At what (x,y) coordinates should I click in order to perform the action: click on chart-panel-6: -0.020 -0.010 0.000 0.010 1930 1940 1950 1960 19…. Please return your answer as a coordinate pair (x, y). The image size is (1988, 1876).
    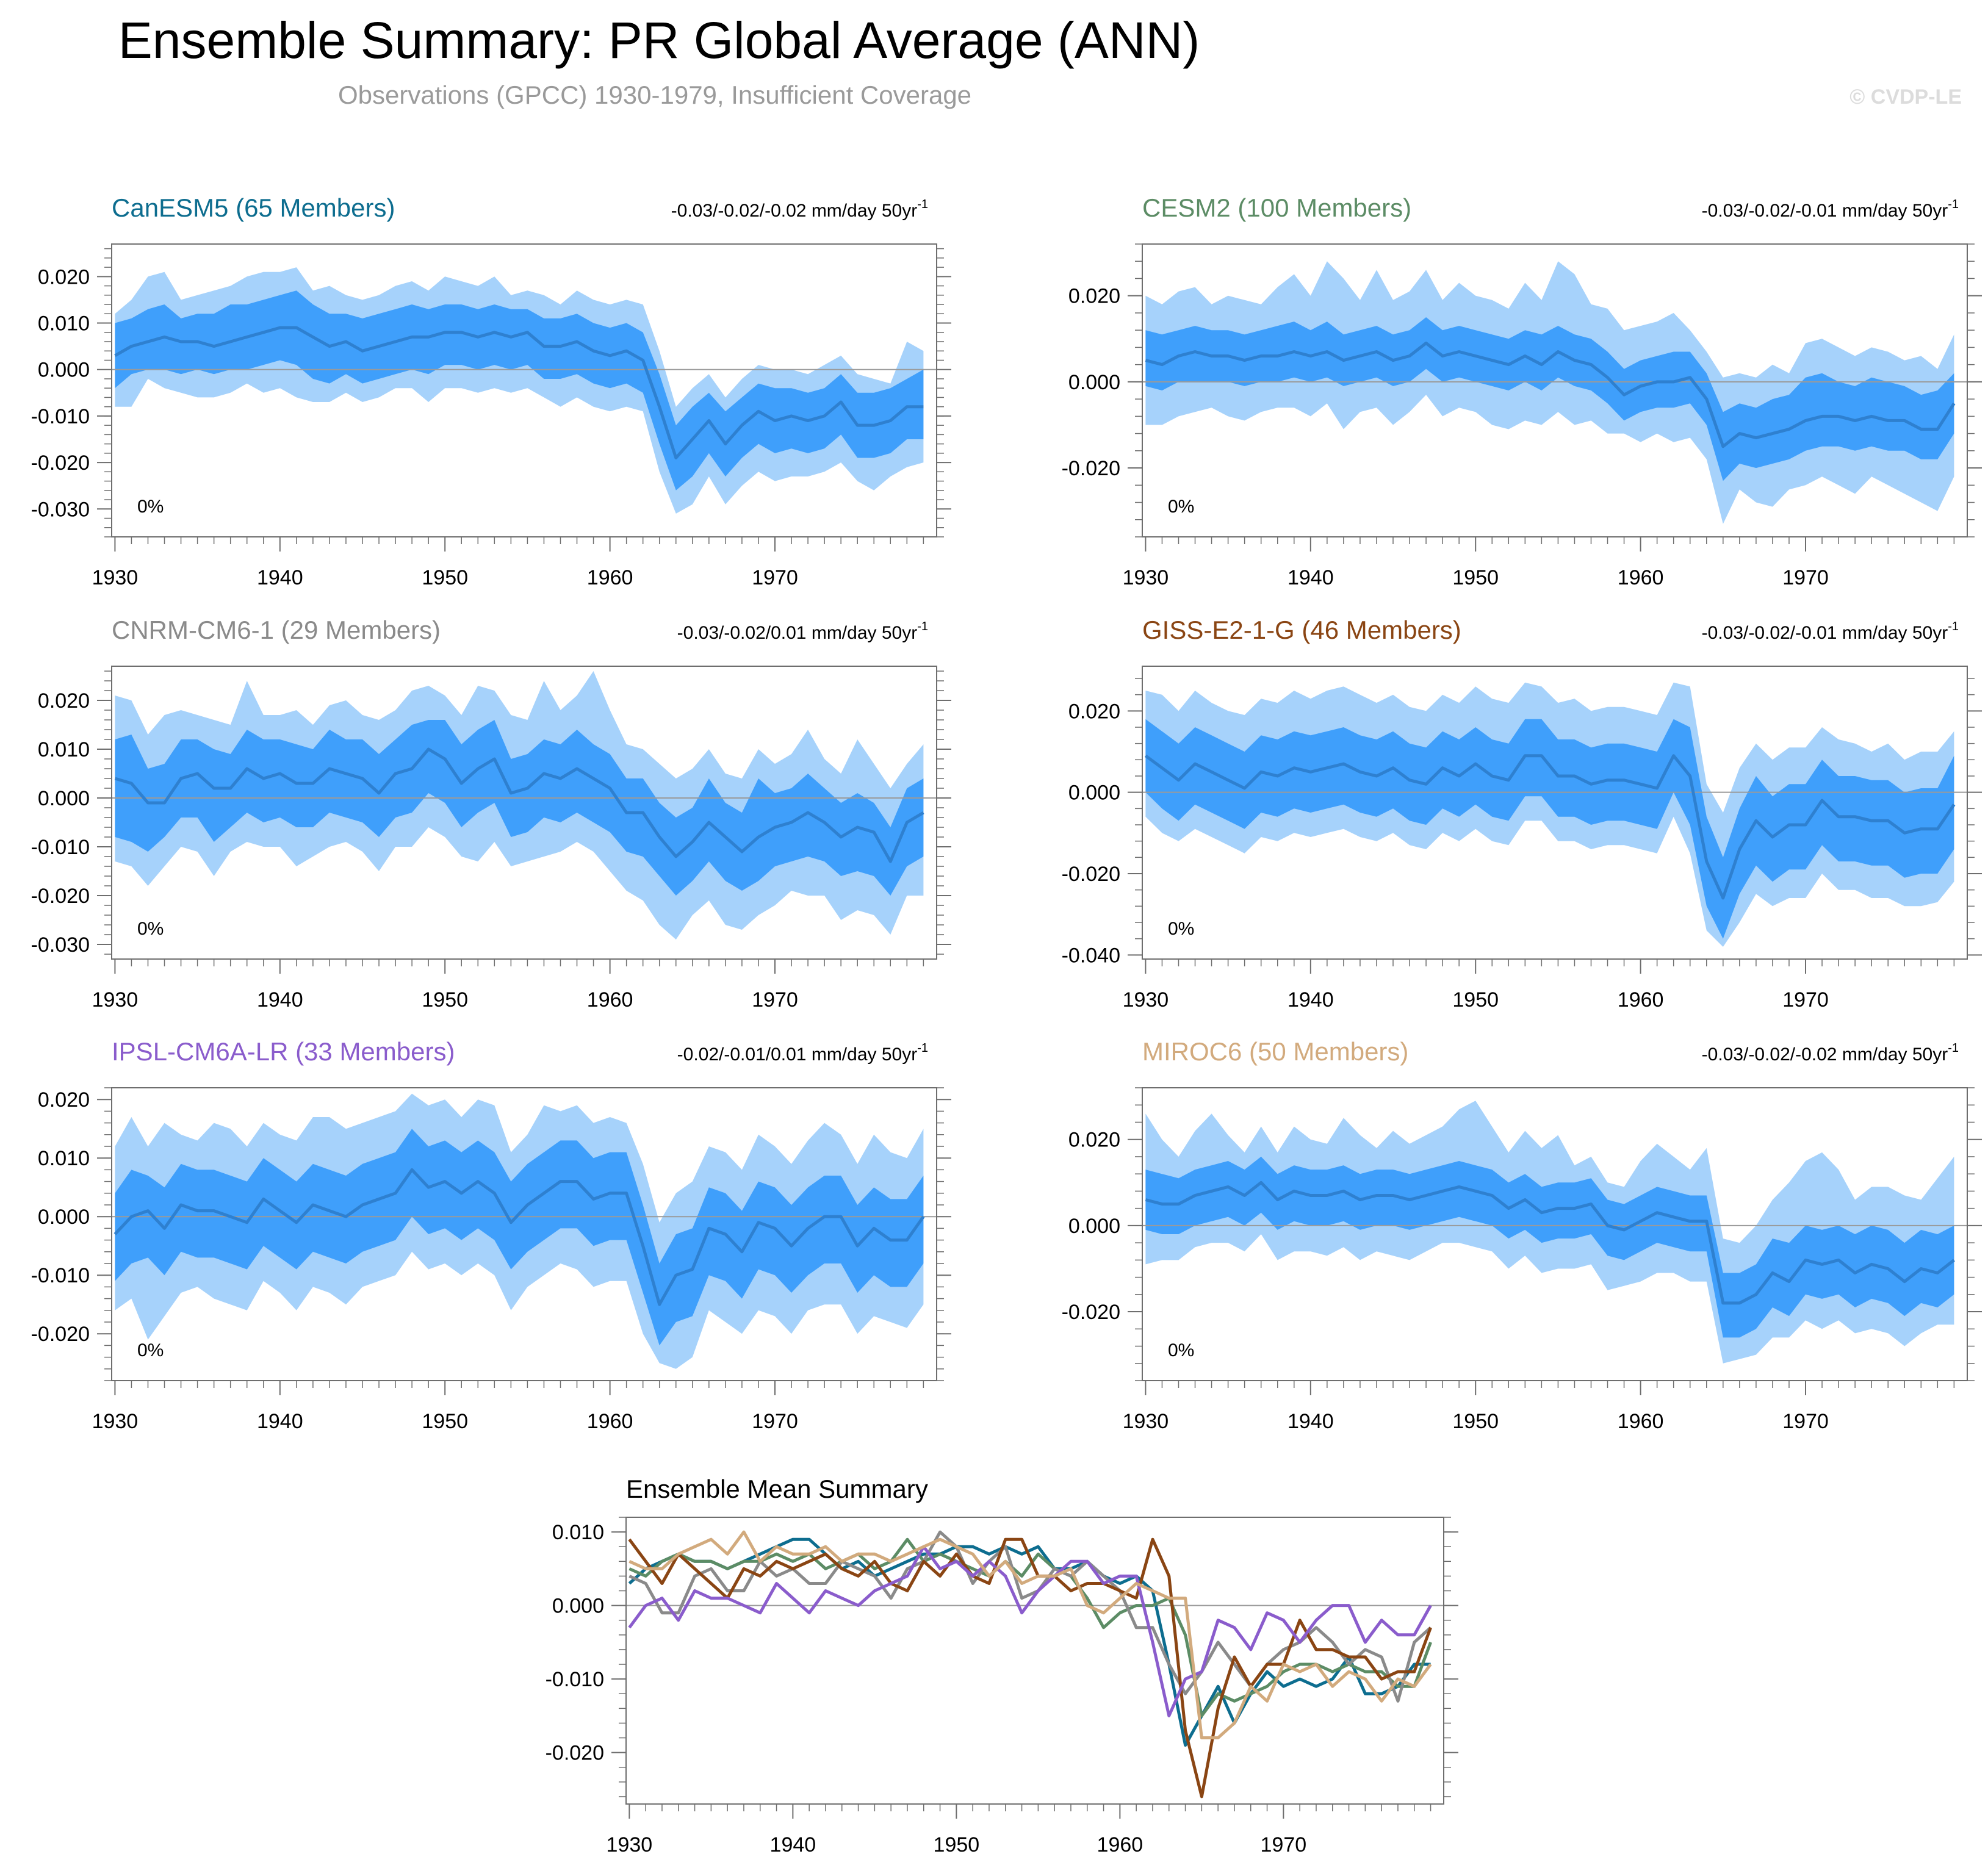
    Looking at the image, I should click on (1002, 1666).